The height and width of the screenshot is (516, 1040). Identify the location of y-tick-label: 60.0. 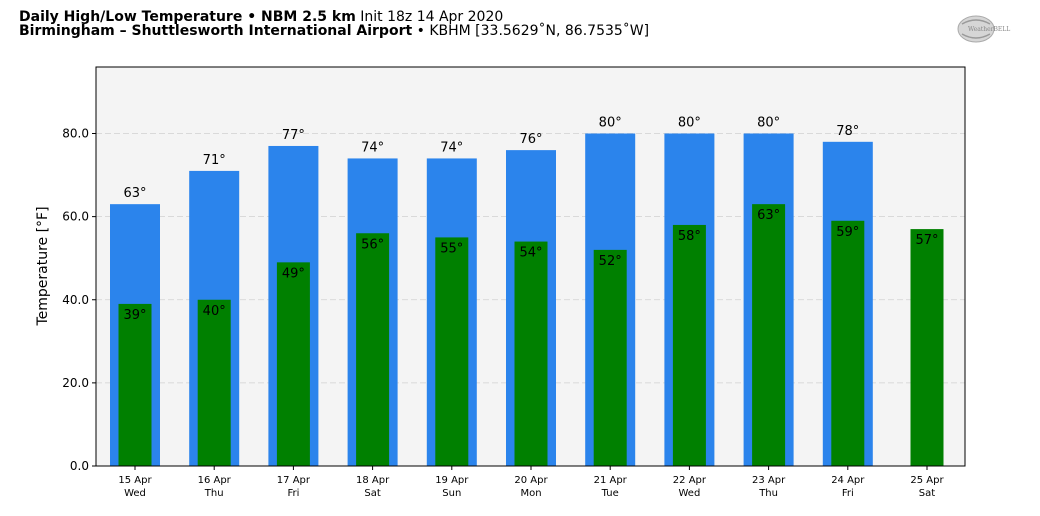
(75, 217).